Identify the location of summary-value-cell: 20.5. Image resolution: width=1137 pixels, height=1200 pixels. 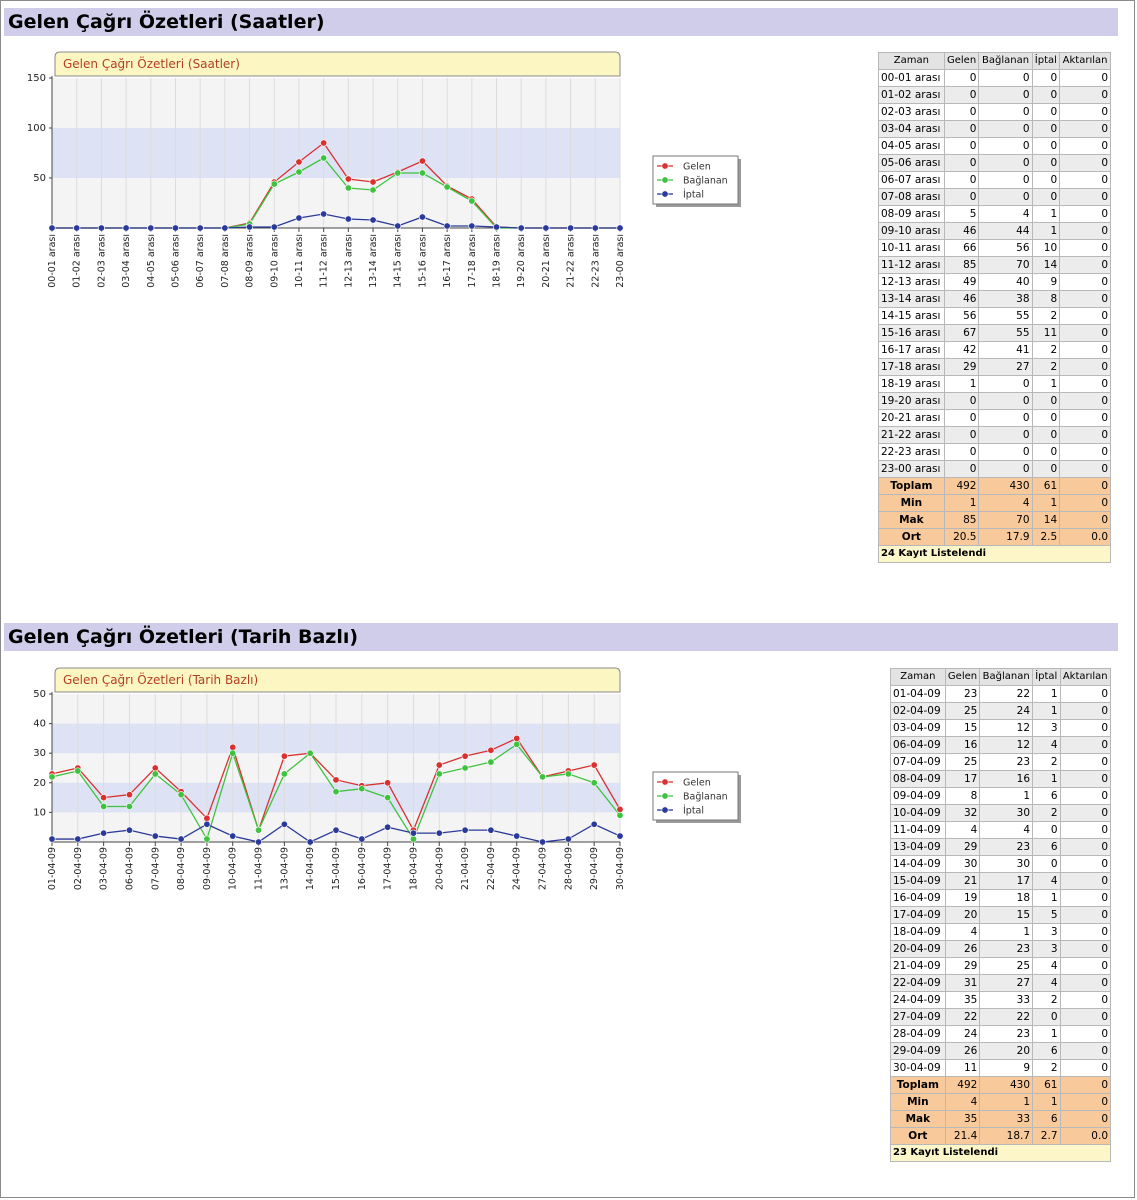
(961, 537).